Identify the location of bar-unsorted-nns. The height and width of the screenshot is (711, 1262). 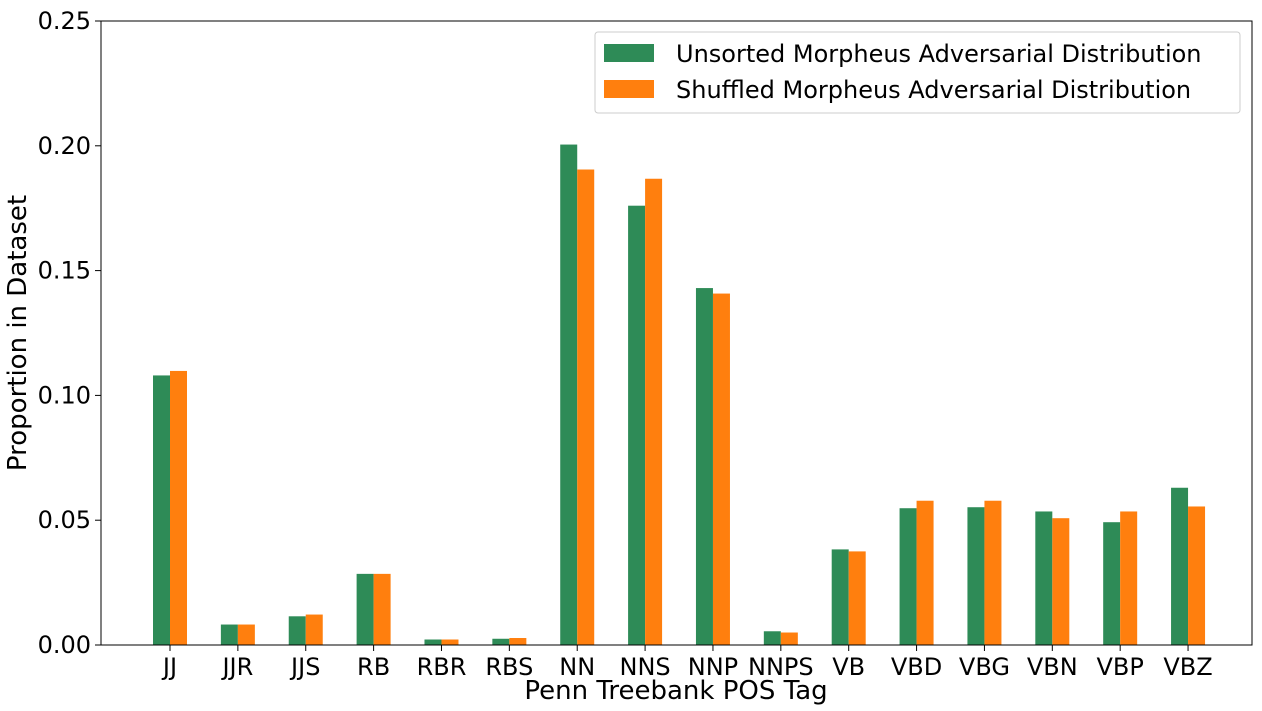
(637, 425).